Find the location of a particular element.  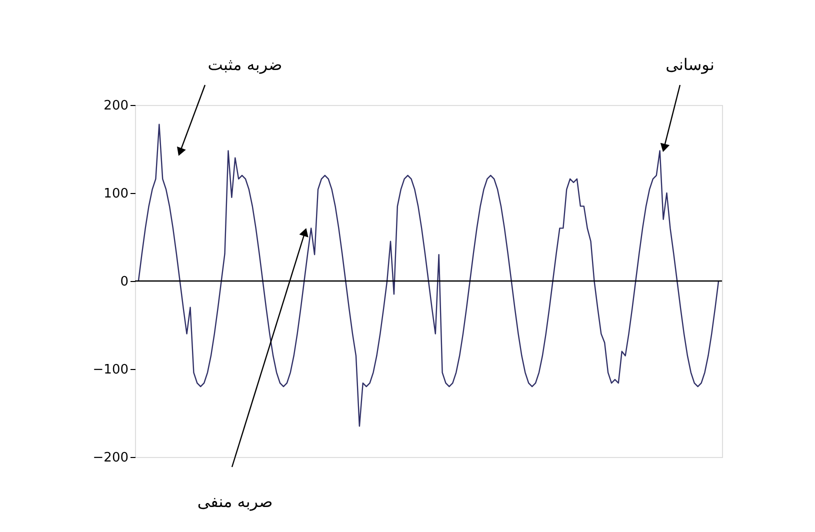

y-tick-label: −200 is located at coordinates (110, 458).